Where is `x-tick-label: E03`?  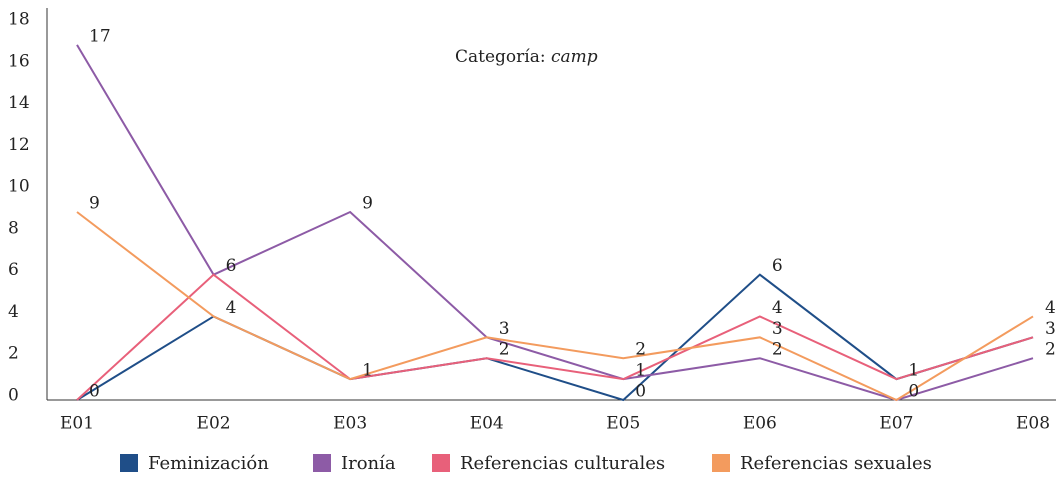 x-tick-label: E03 is located at coordinates (350, 424).